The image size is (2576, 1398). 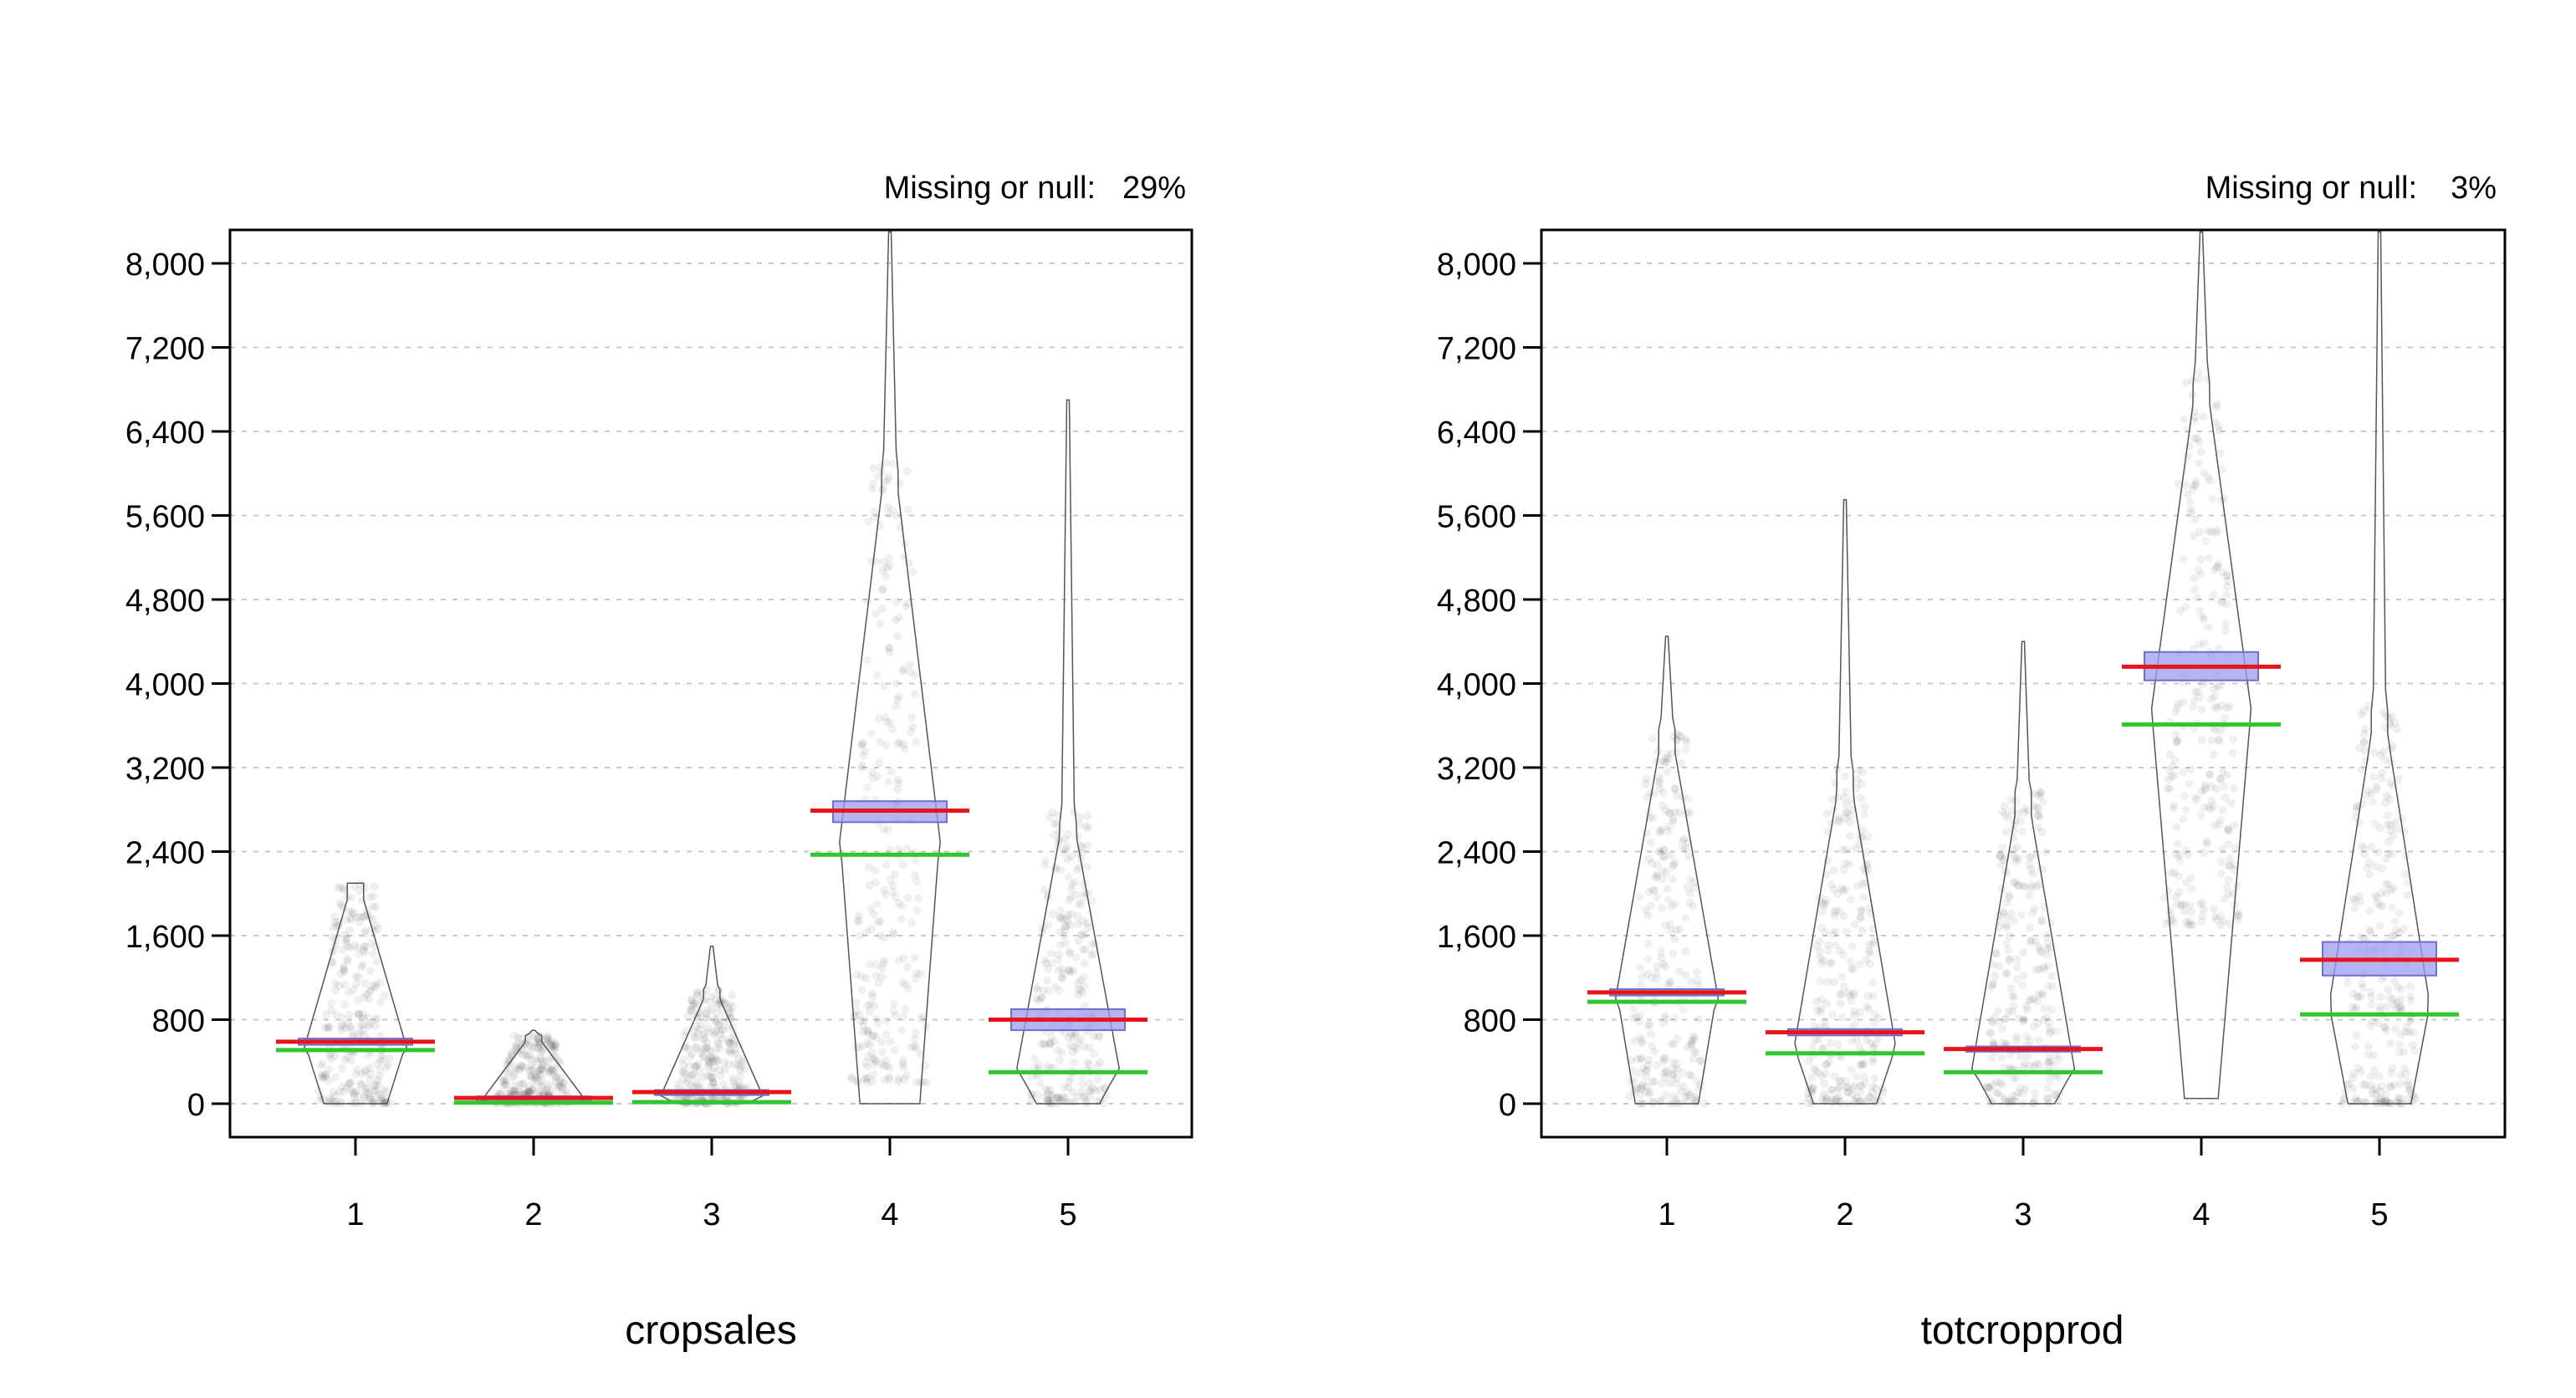 What do you see at coordinates (165, 349) in the screenshot?
I see `y-tick-label: 7,200` at bounding box center [165, 349].